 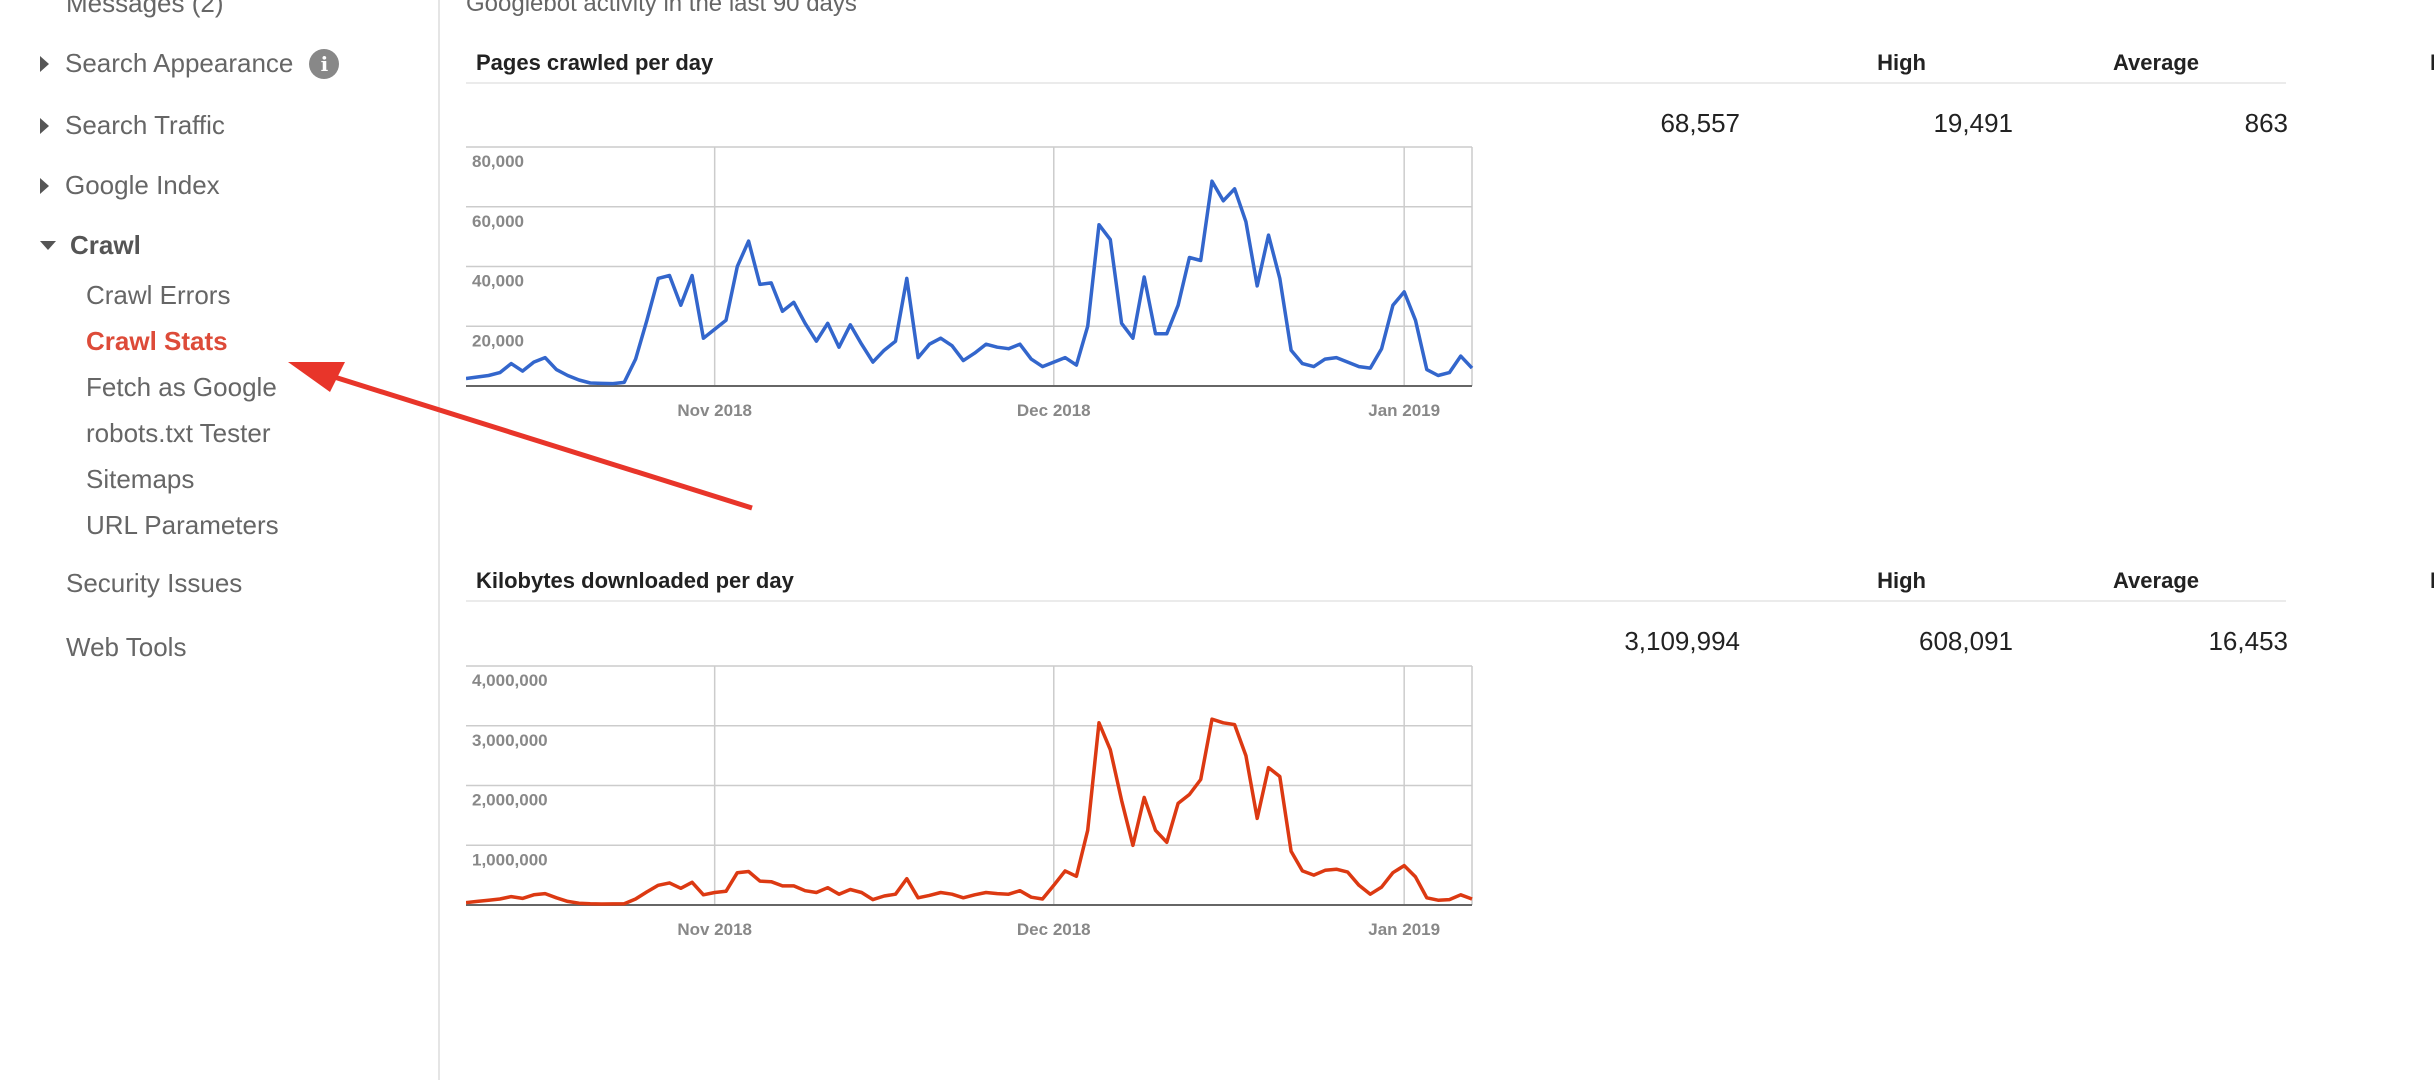 What do you see at coordinates (178, 433) in the screenshot?
I see `sidebar-item-robots-tester: robots.txt Tester` at bounding box center [178, 433].